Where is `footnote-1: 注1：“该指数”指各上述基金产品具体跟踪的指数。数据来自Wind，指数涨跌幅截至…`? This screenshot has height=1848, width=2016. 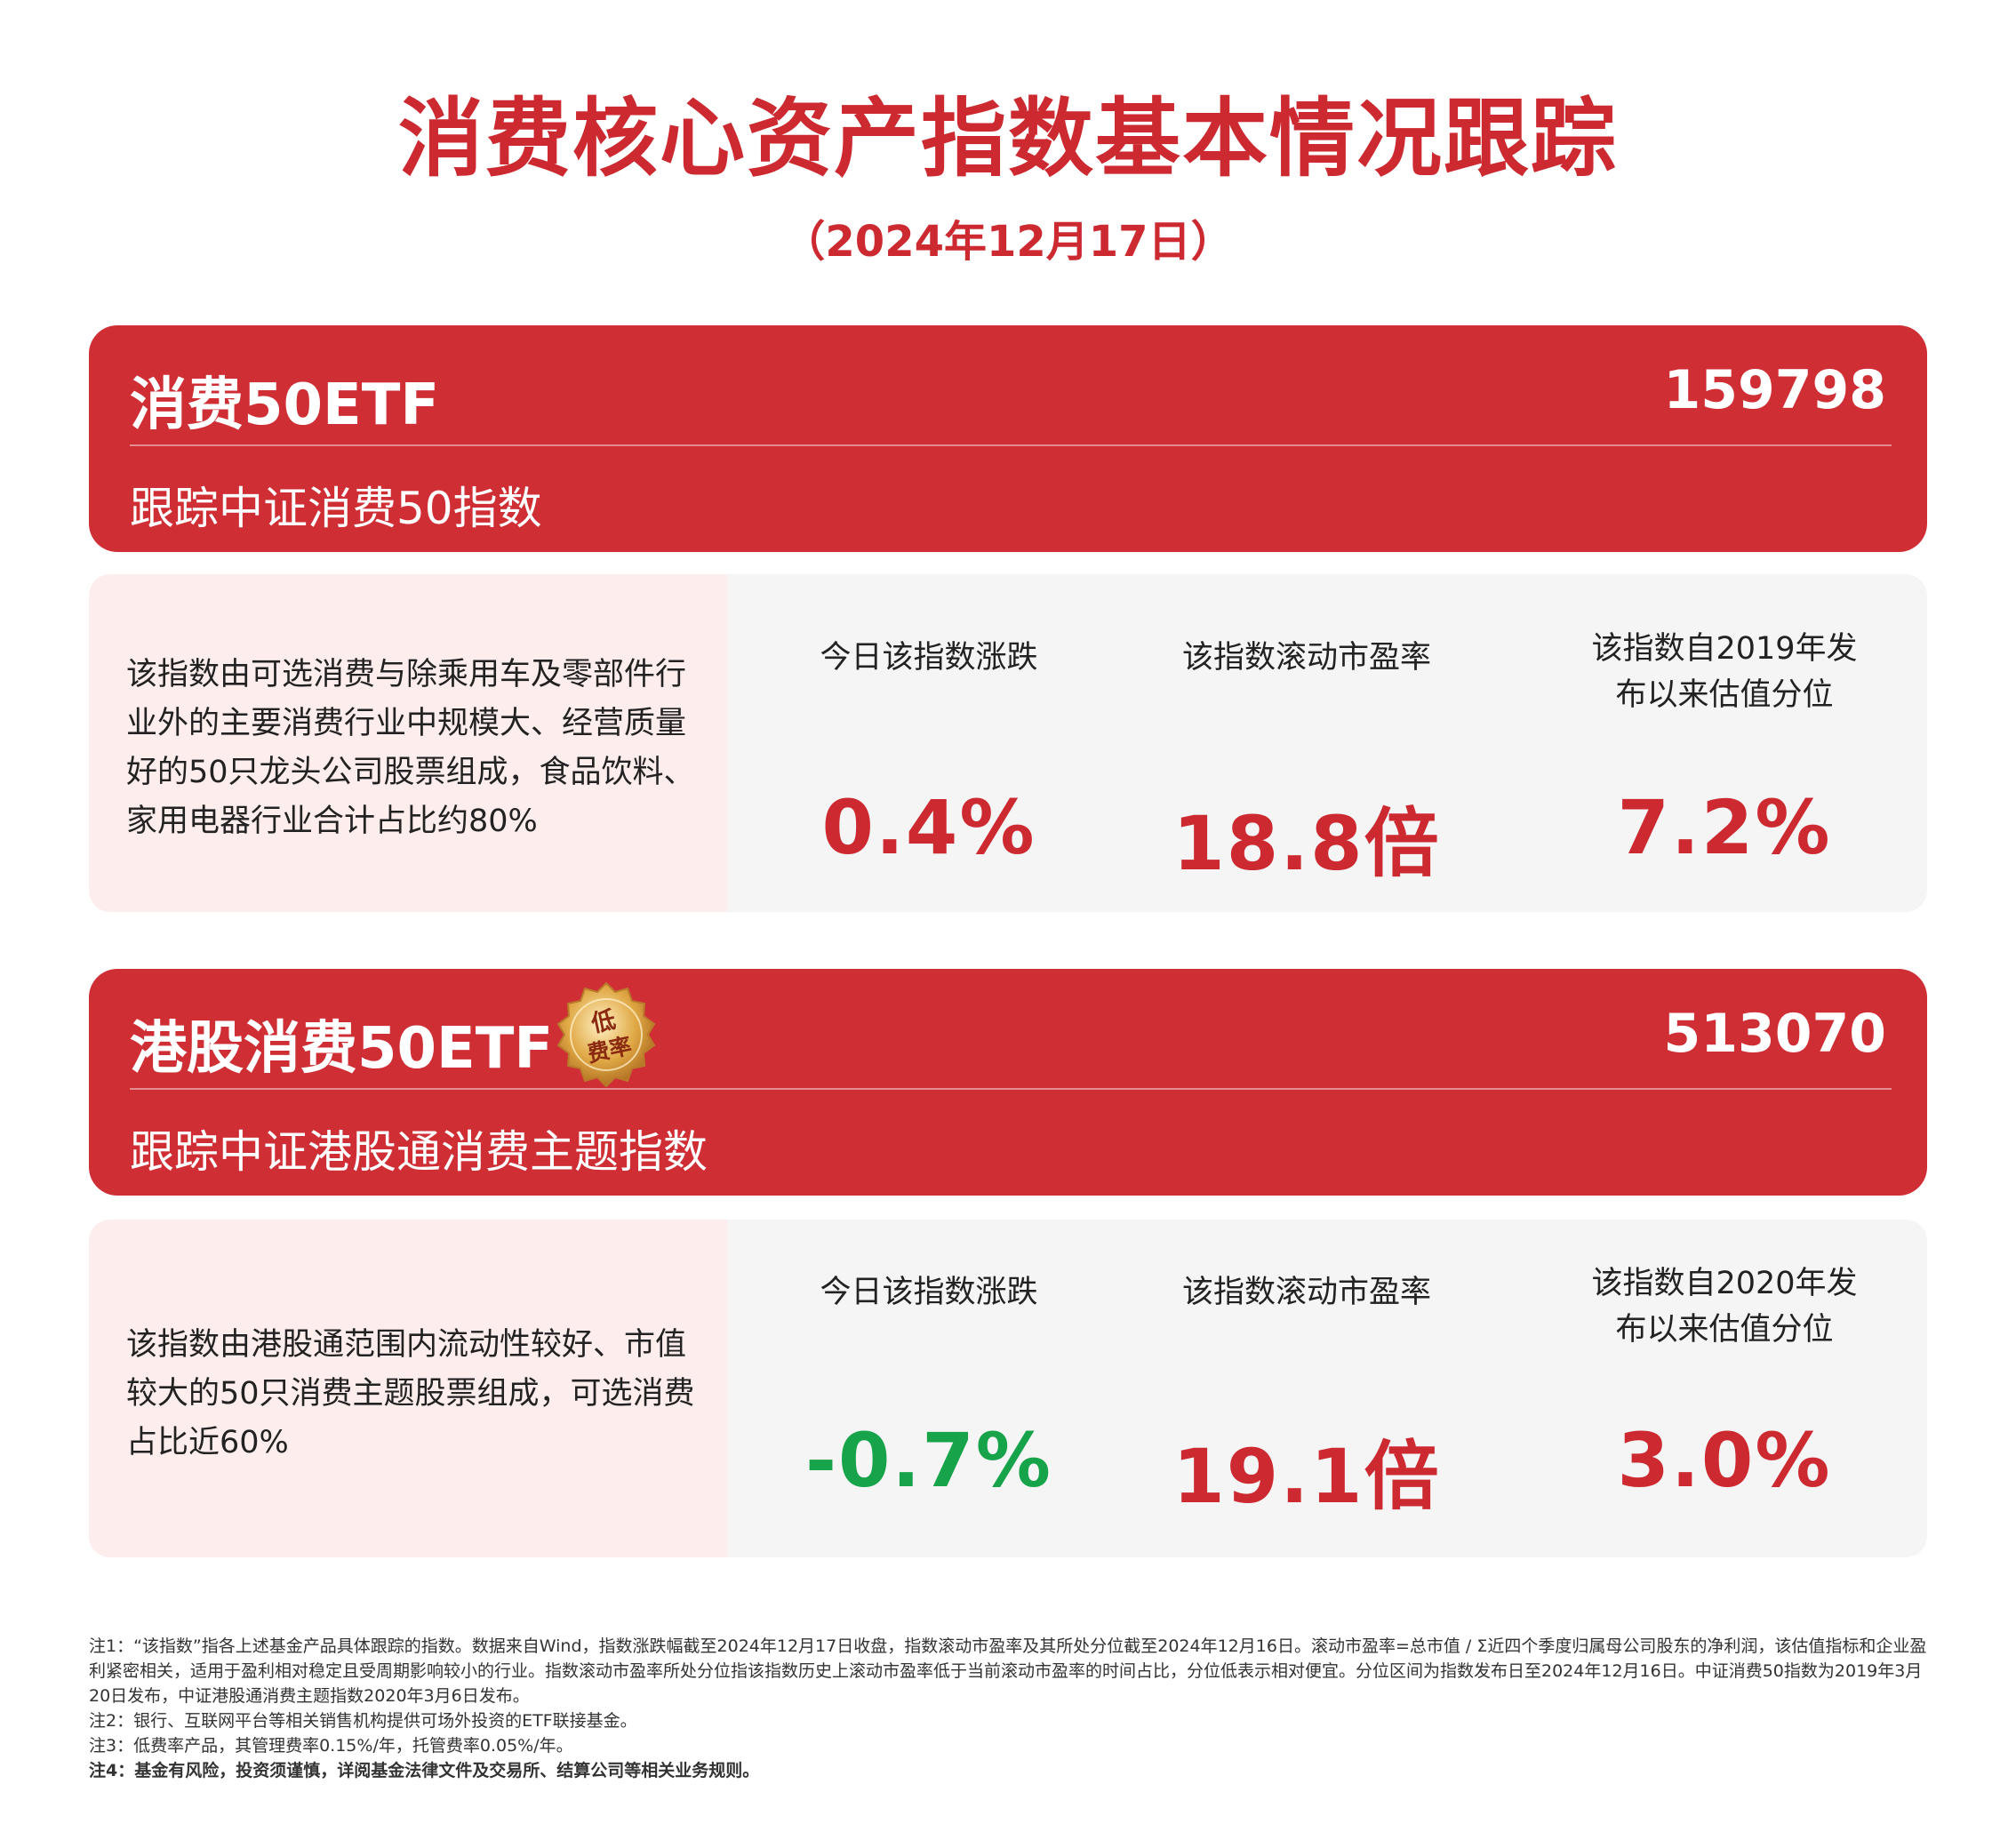
footnote-1: 注1：“该指数”指各上述基金产品具体跟踪的指数。数据来自Wind，指数涨跌幅截至… is located at coordinates (1008, 1671).